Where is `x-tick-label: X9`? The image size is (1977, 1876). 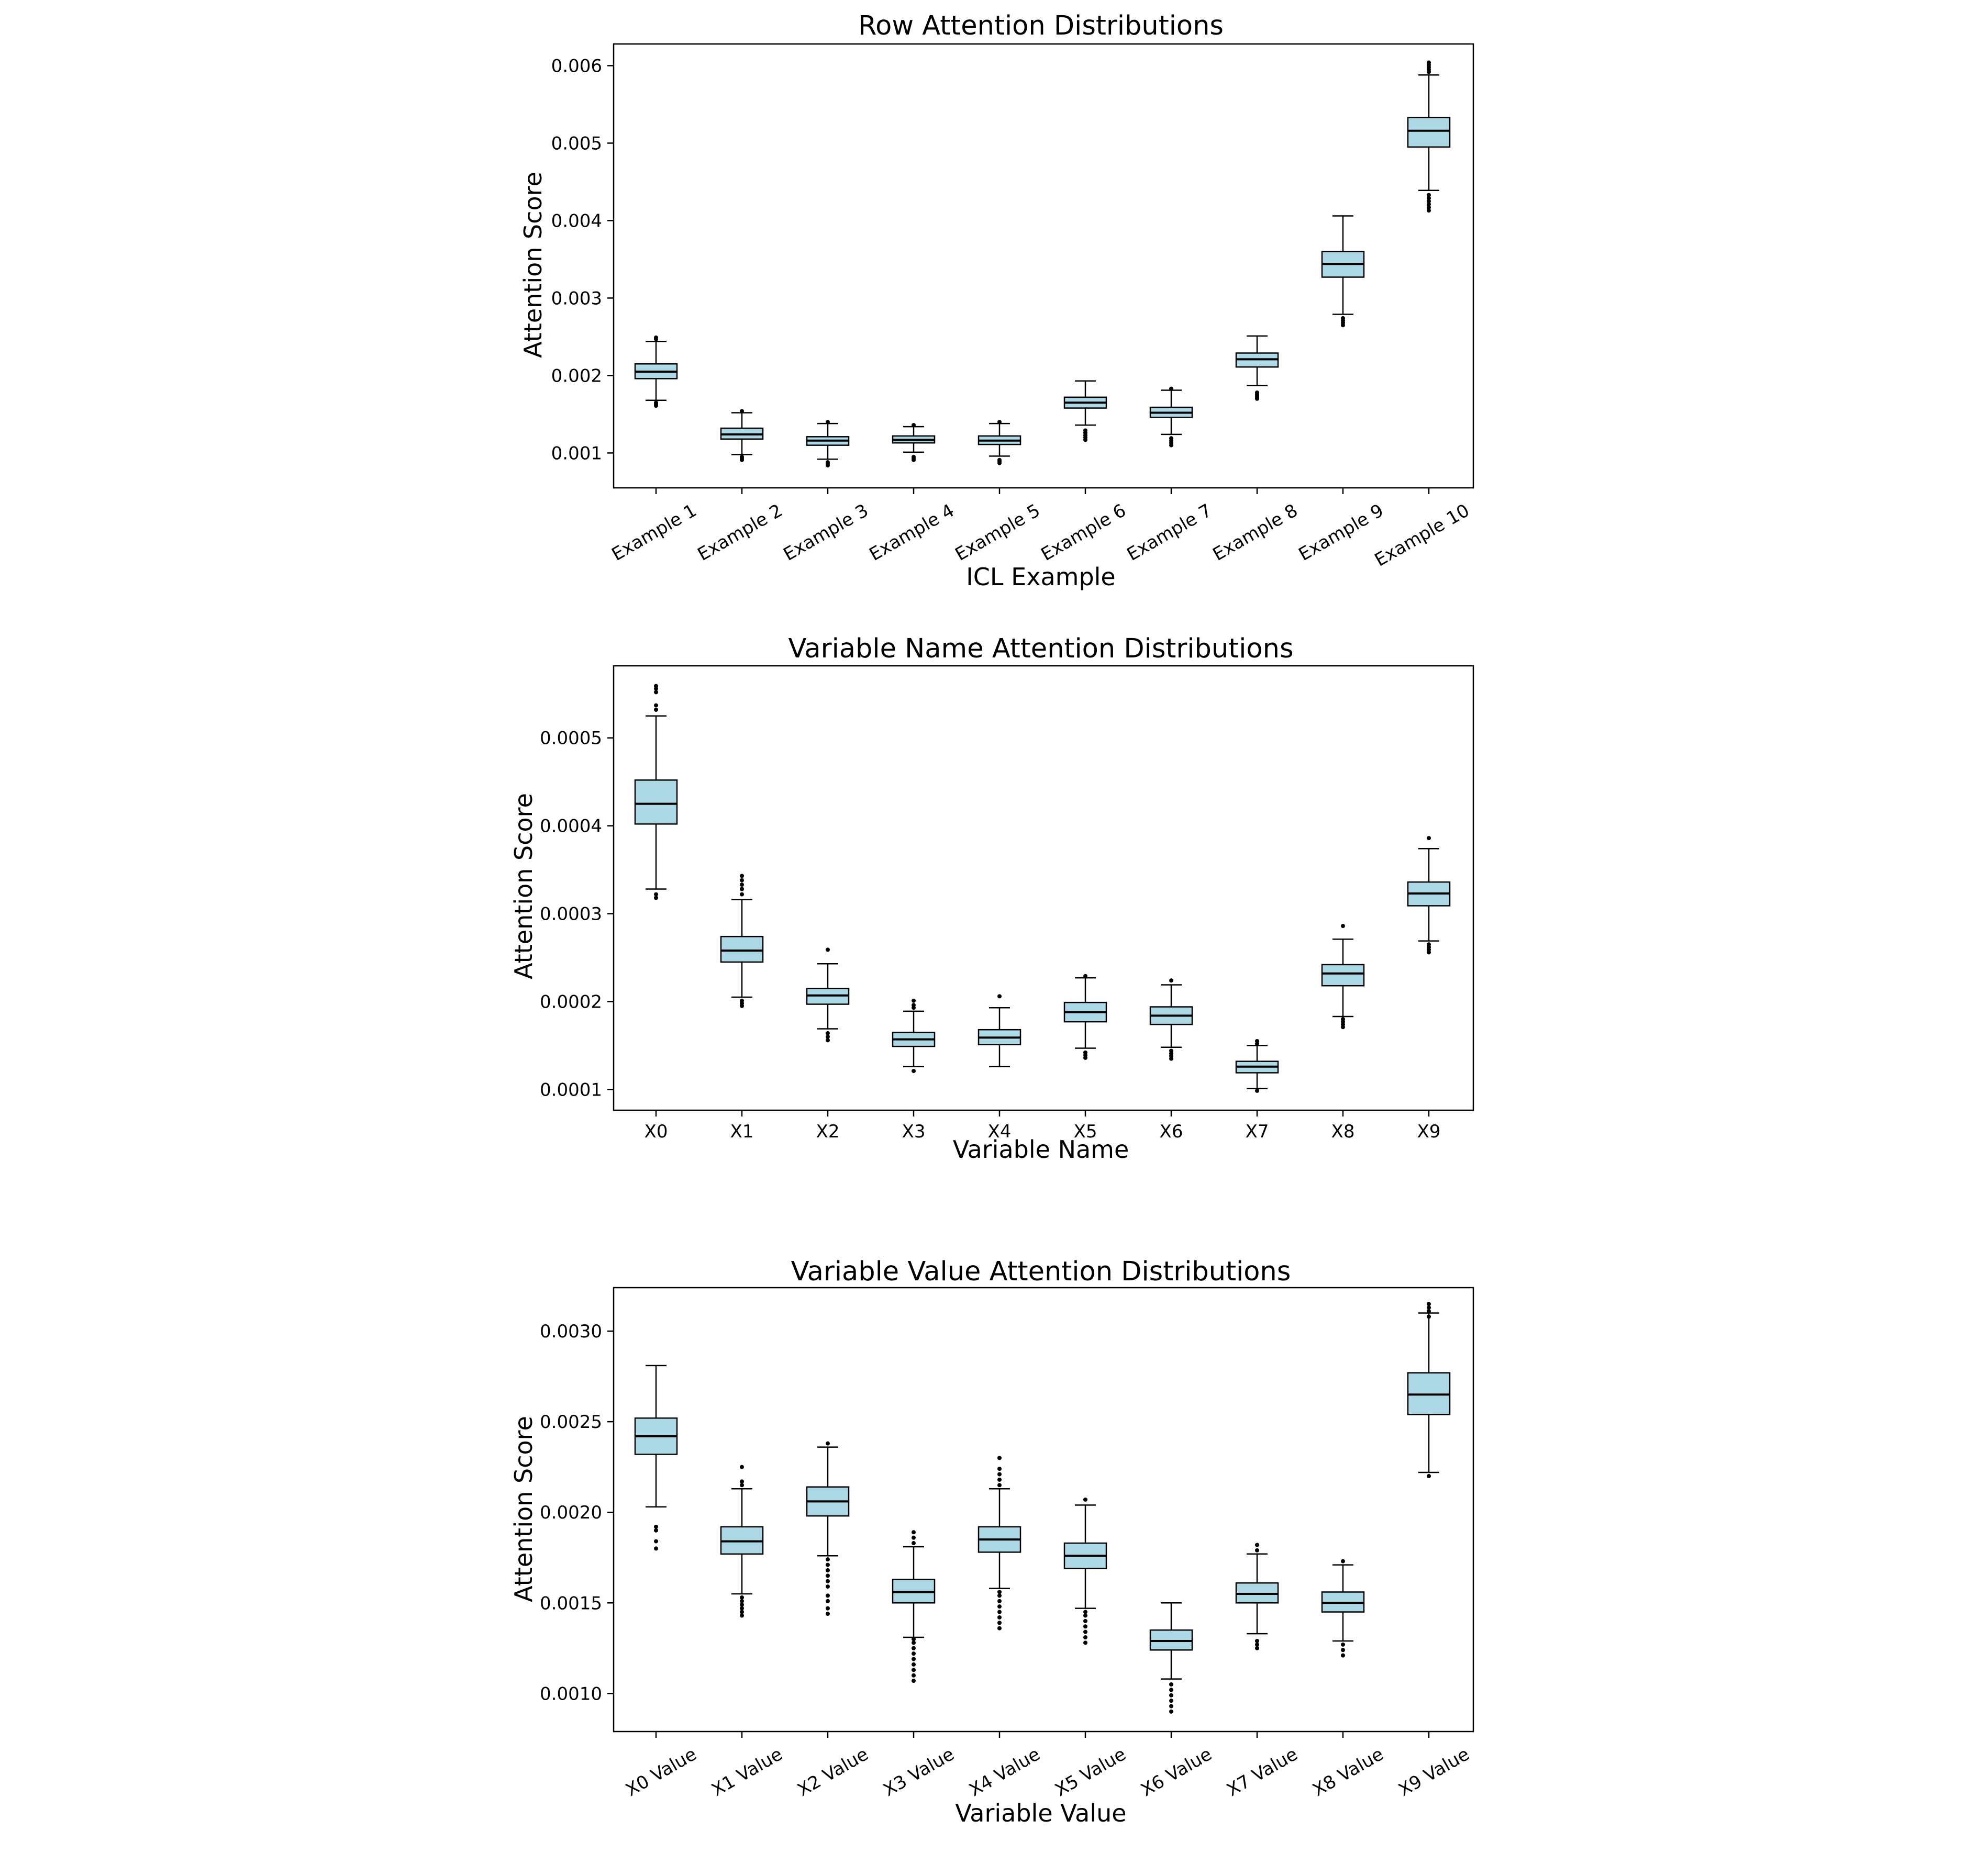
x-tick-label: X9 is located at coordinates (1429, 1131).